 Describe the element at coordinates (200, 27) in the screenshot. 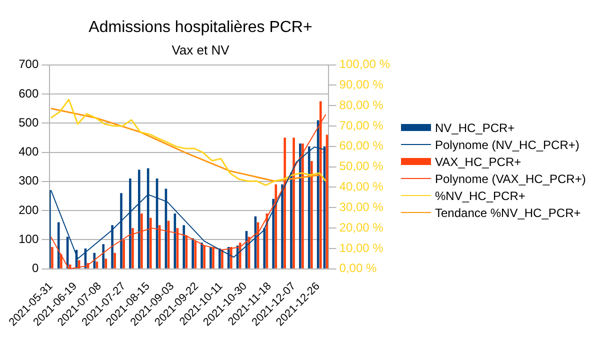

I see `chart-title: Admissions hospitalières PCR+` at that location.